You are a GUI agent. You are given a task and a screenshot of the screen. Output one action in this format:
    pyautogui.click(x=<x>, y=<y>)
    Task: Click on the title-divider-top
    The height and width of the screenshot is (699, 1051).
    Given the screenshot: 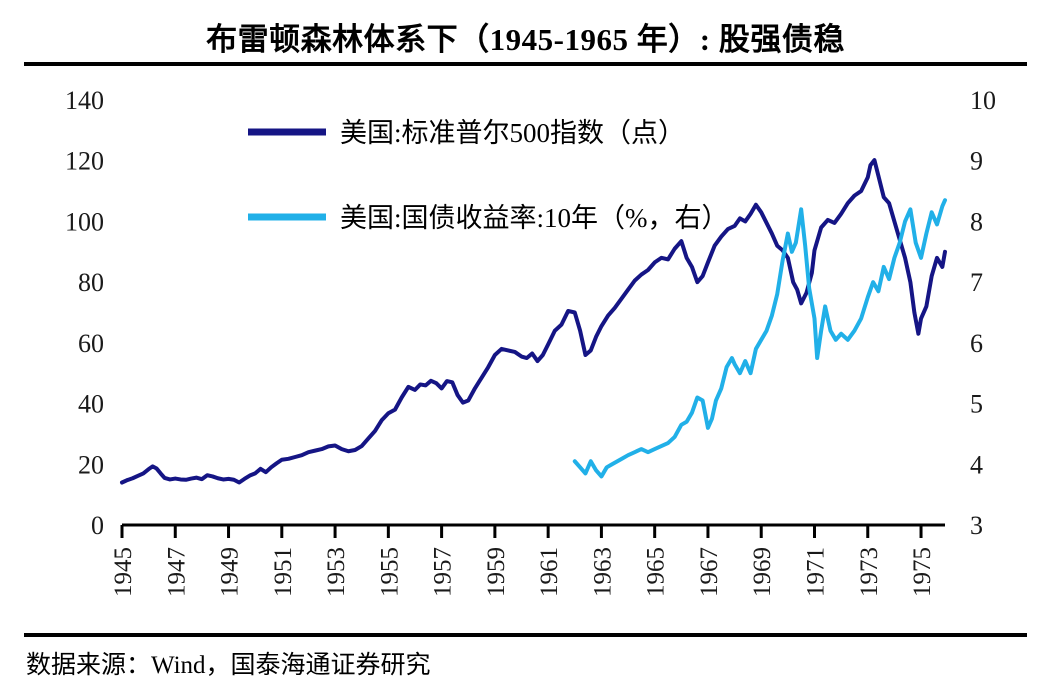 What is the action you would take?
    pyautogui.click(x=525, y=64)
    